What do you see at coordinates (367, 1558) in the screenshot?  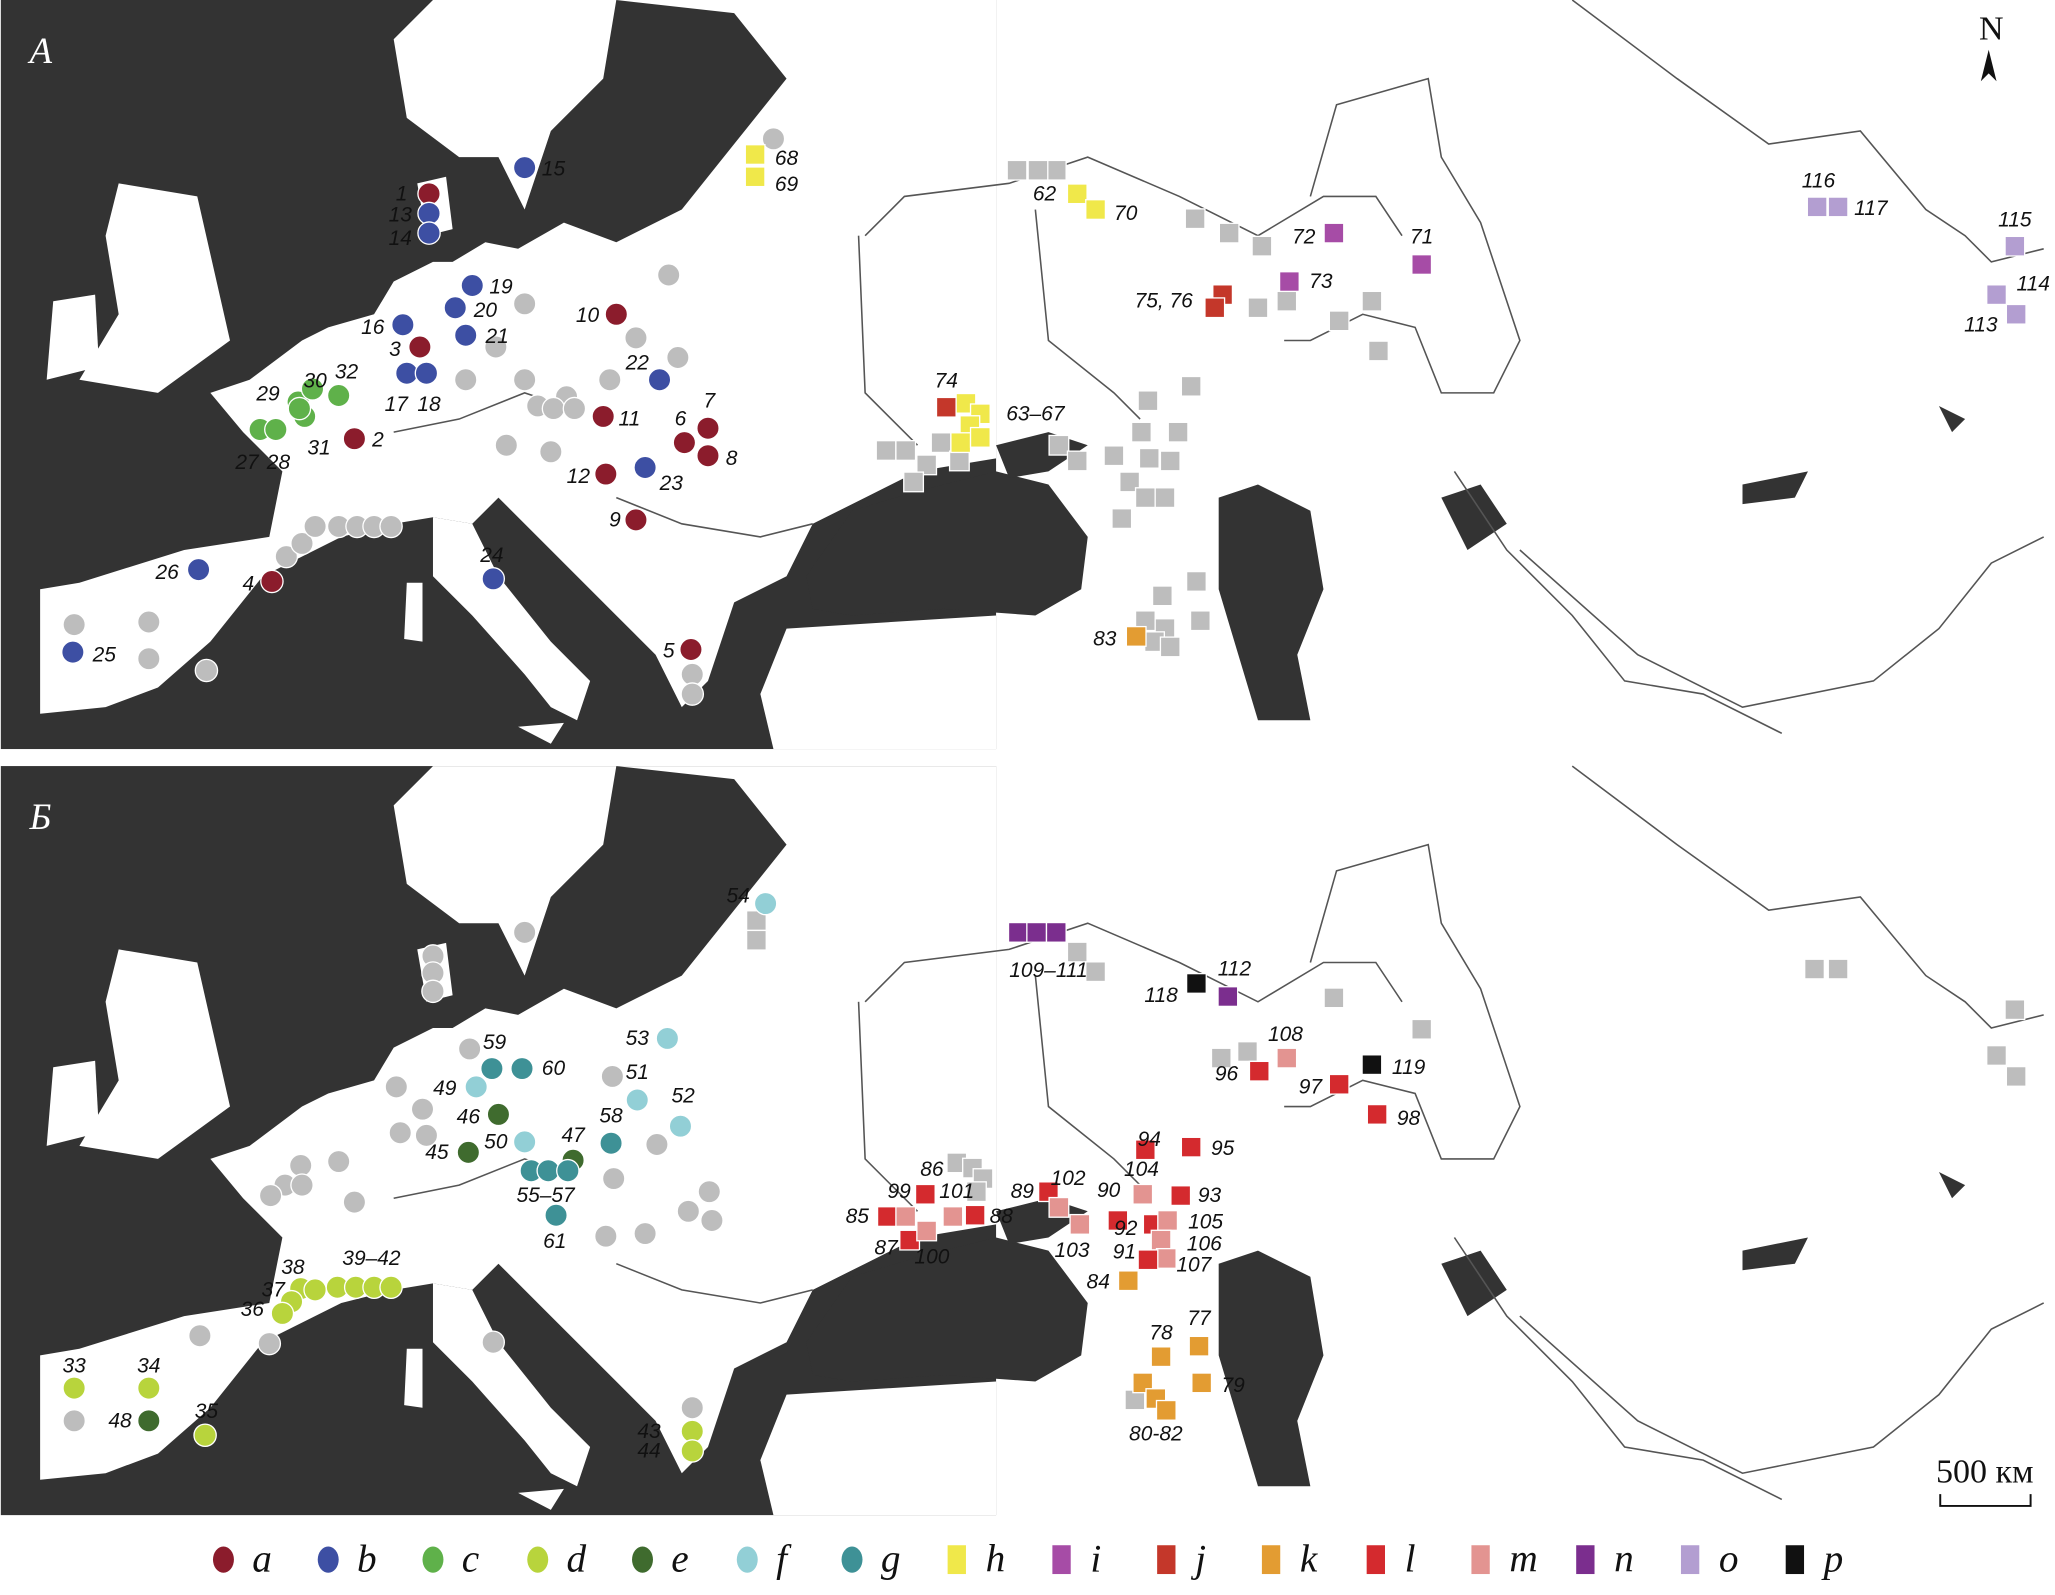 I see `legend-label: b` at bounding box center [367, 1558].